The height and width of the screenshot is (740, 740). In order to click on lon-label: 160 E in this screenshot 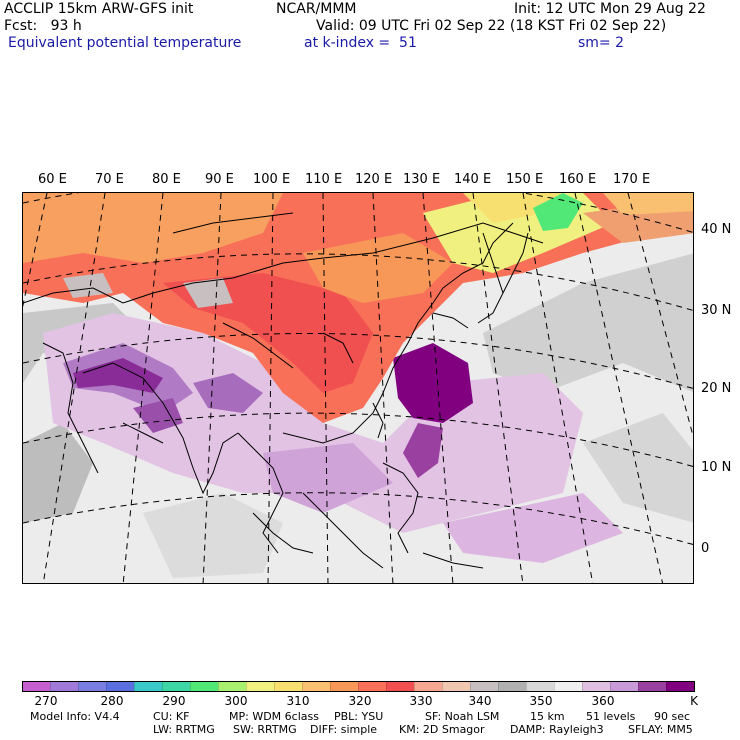, I will do `click(578, 179)`.